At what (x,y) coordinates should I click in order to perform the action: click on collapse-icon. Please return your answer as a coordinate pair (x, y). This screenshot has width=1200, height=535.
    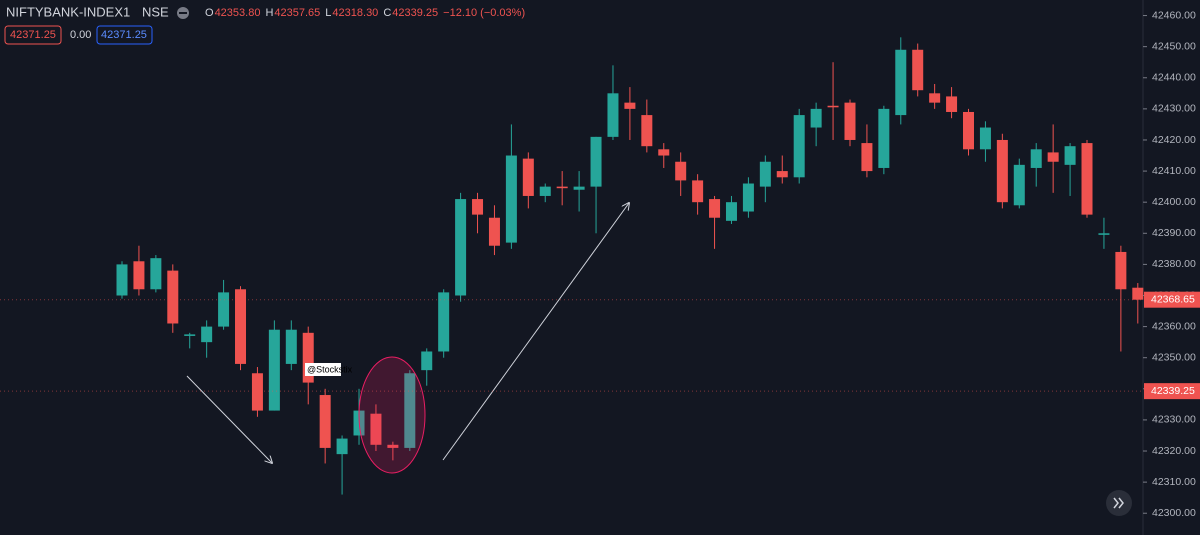
    Looking at the image, I should click on (183, 13).